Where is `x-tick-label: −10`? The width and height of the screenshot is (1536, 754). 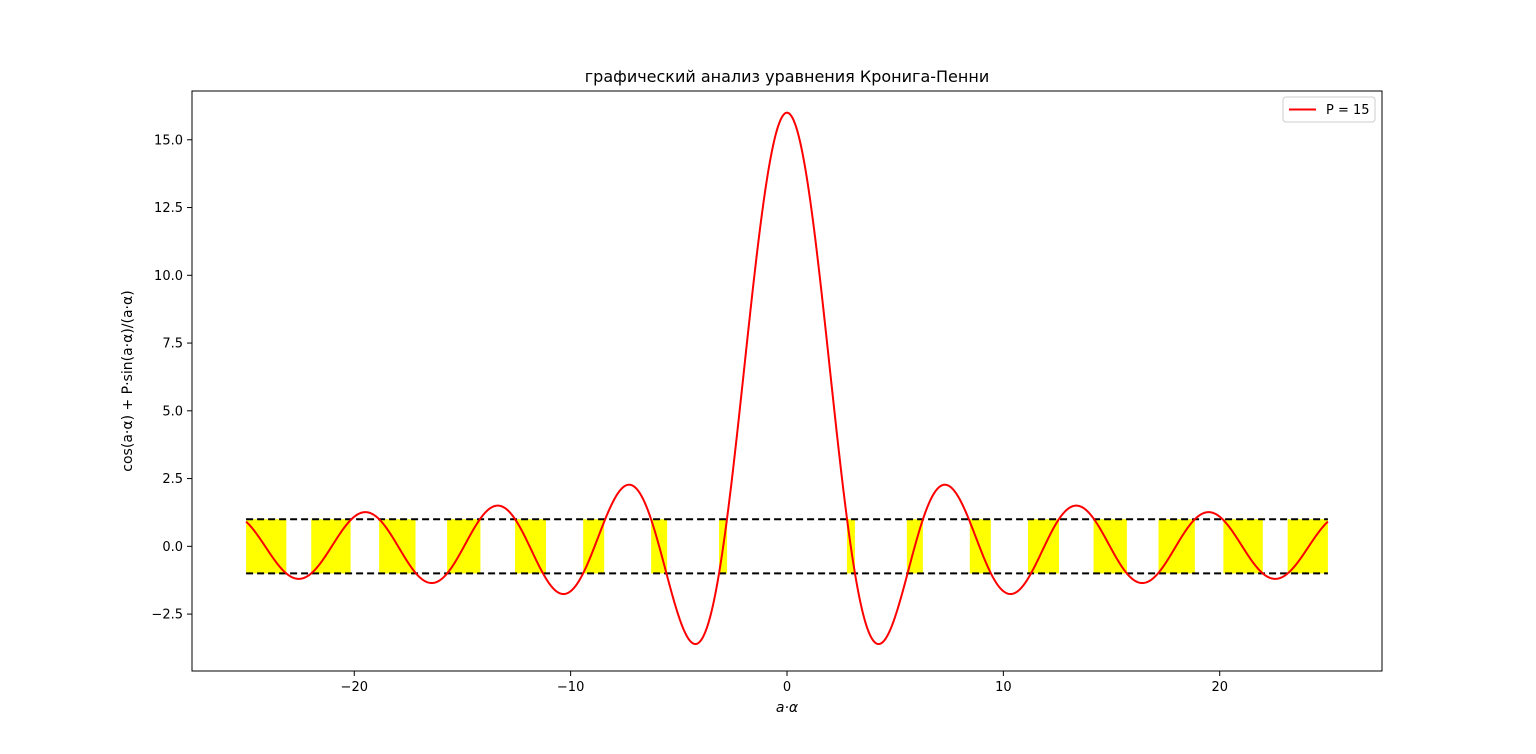 x-tick-label: −10 is located at coordinates (570, 687).